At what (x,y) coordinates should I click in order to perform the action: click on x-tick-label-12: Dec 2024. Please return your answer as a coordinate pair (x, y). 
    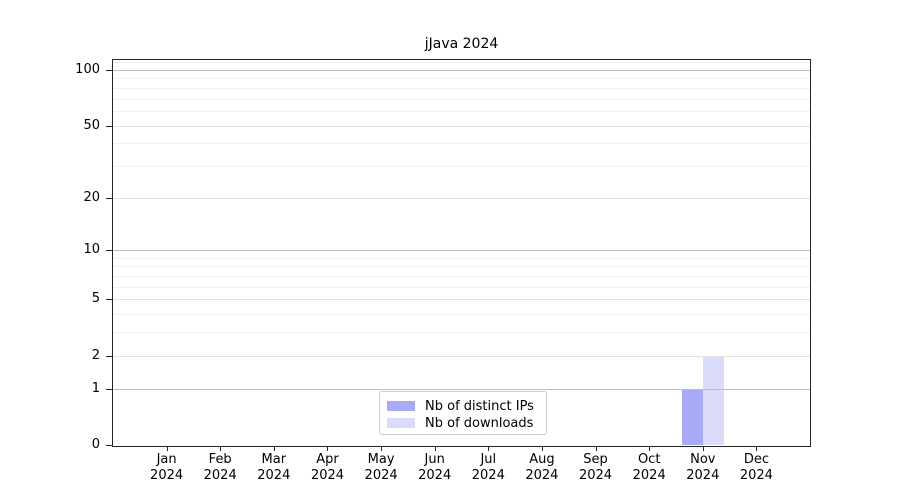
    Looking at the image, I should click on (756, 468).